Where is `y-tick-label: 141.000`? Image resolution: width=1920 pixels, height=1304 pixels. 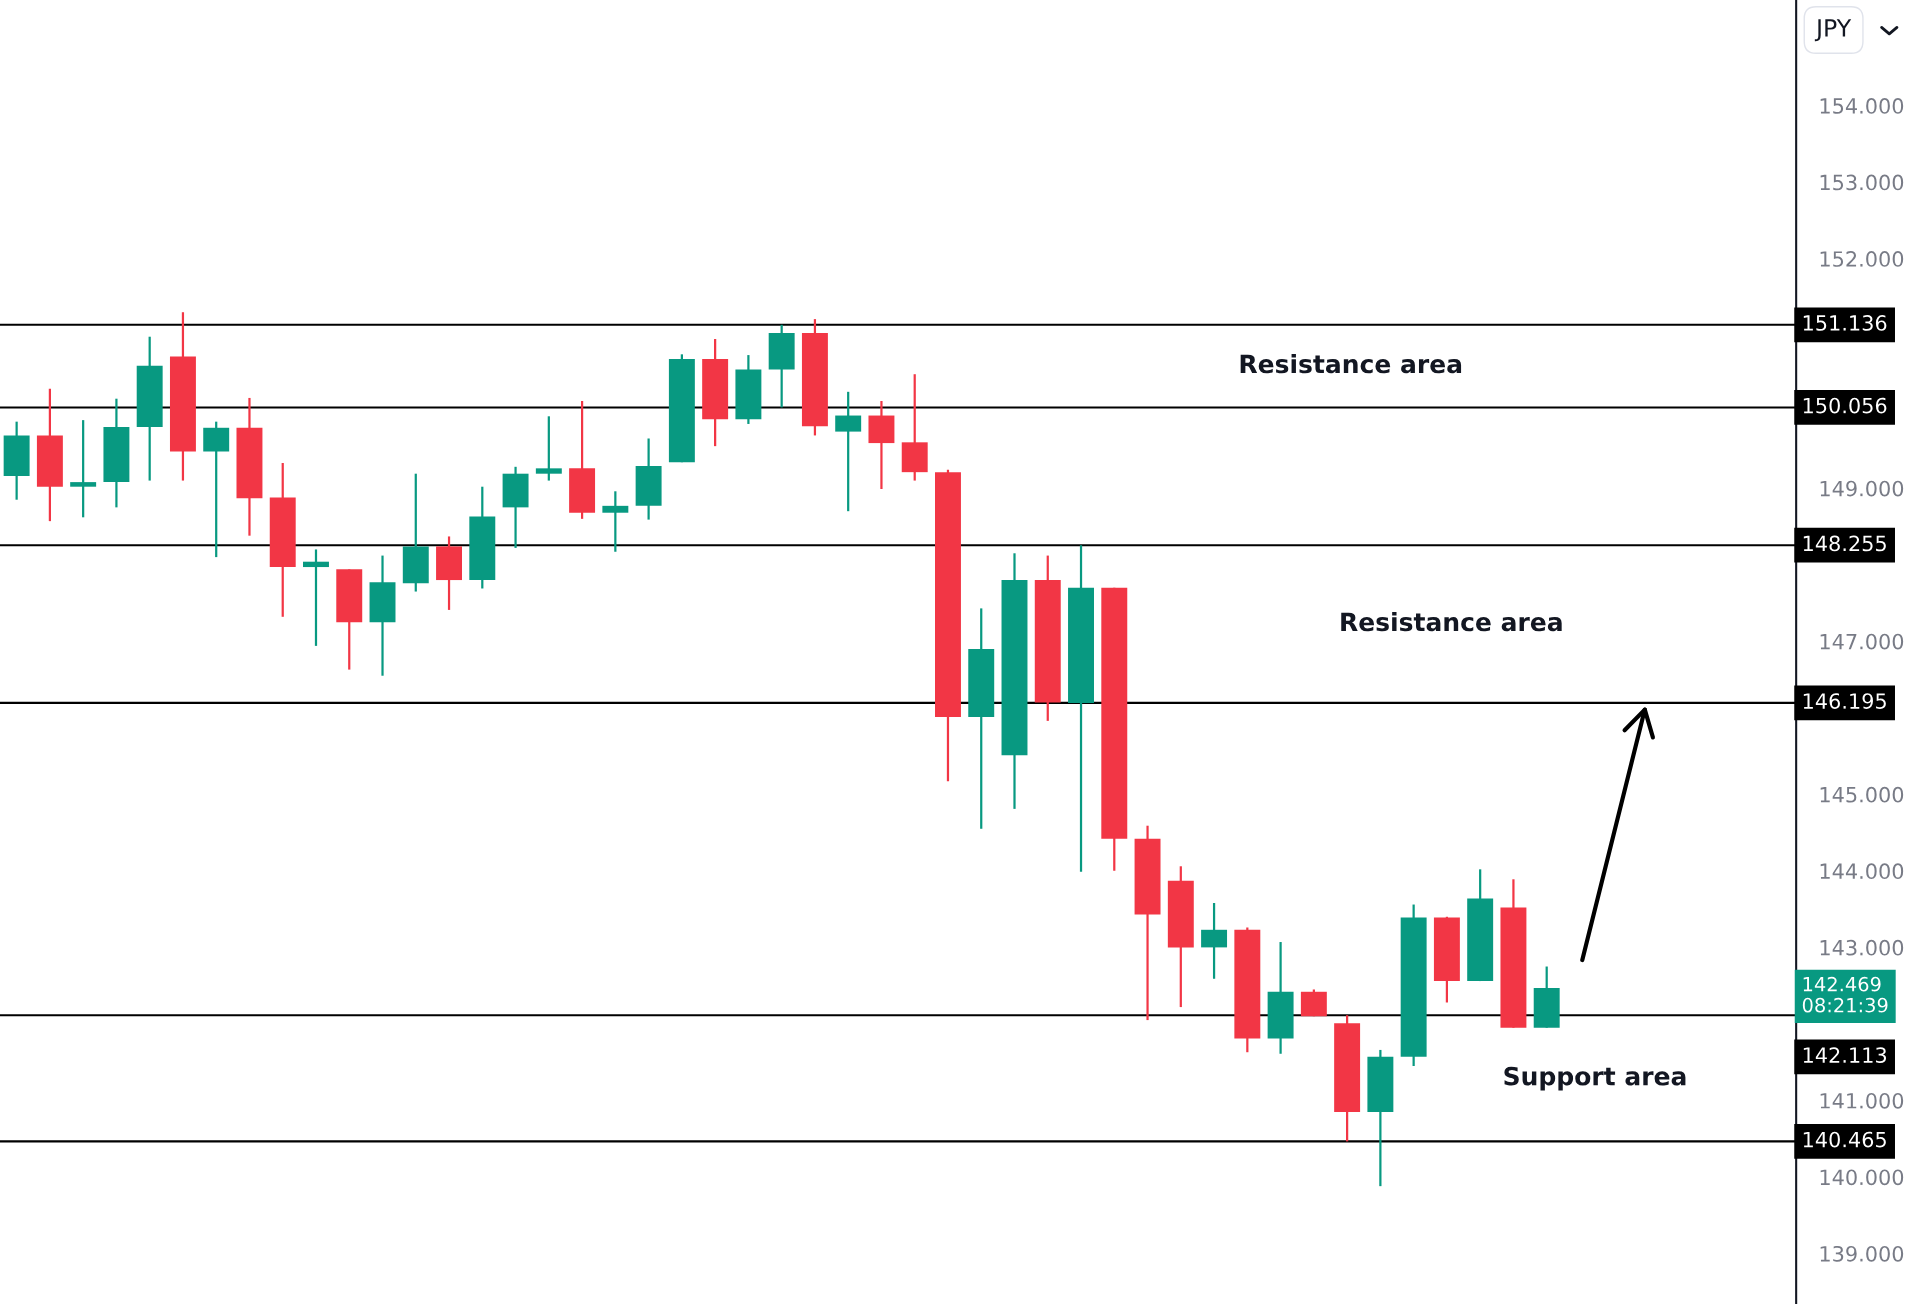 y-tick-label: 141.000 is located at coordinates (1862, 1100).